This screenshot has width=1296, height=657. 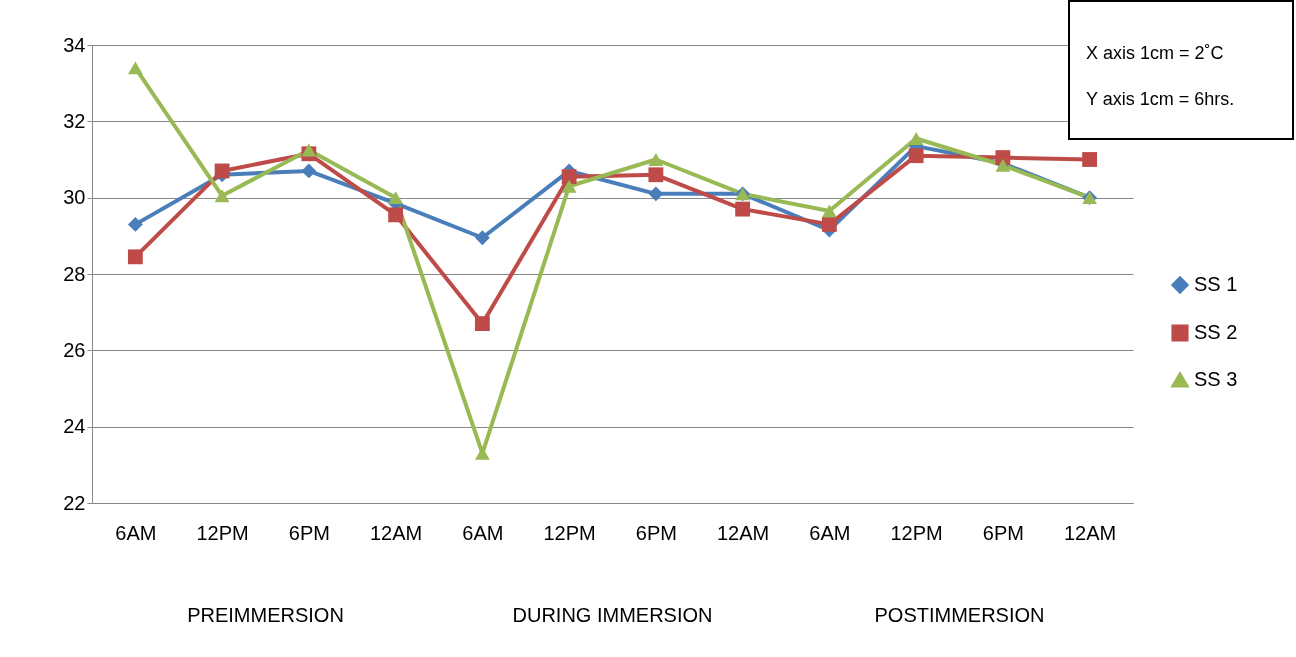 What do you see at coordinates (1216, 332) in the screenshot?
I see `legend-label: SS 2` at bounding box center [1216, 332].